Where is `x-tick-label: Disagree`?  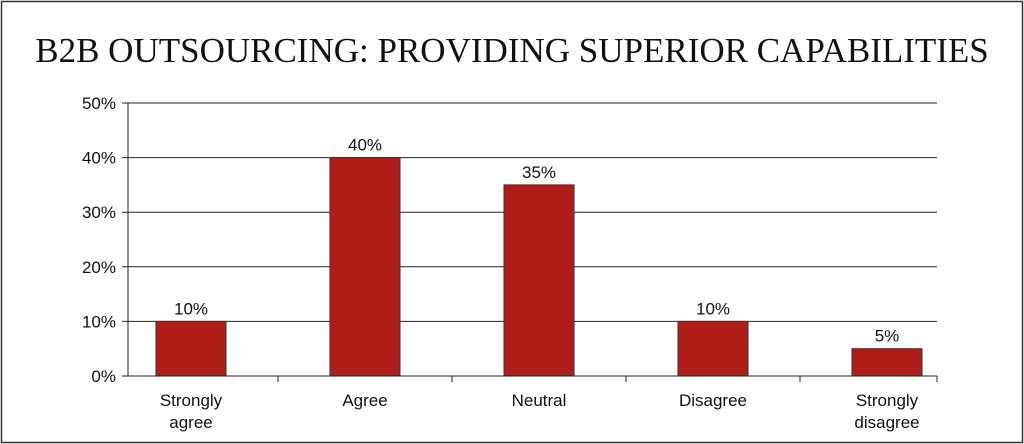 x-tick-label: Disagree is located at coordinates (713, 400).